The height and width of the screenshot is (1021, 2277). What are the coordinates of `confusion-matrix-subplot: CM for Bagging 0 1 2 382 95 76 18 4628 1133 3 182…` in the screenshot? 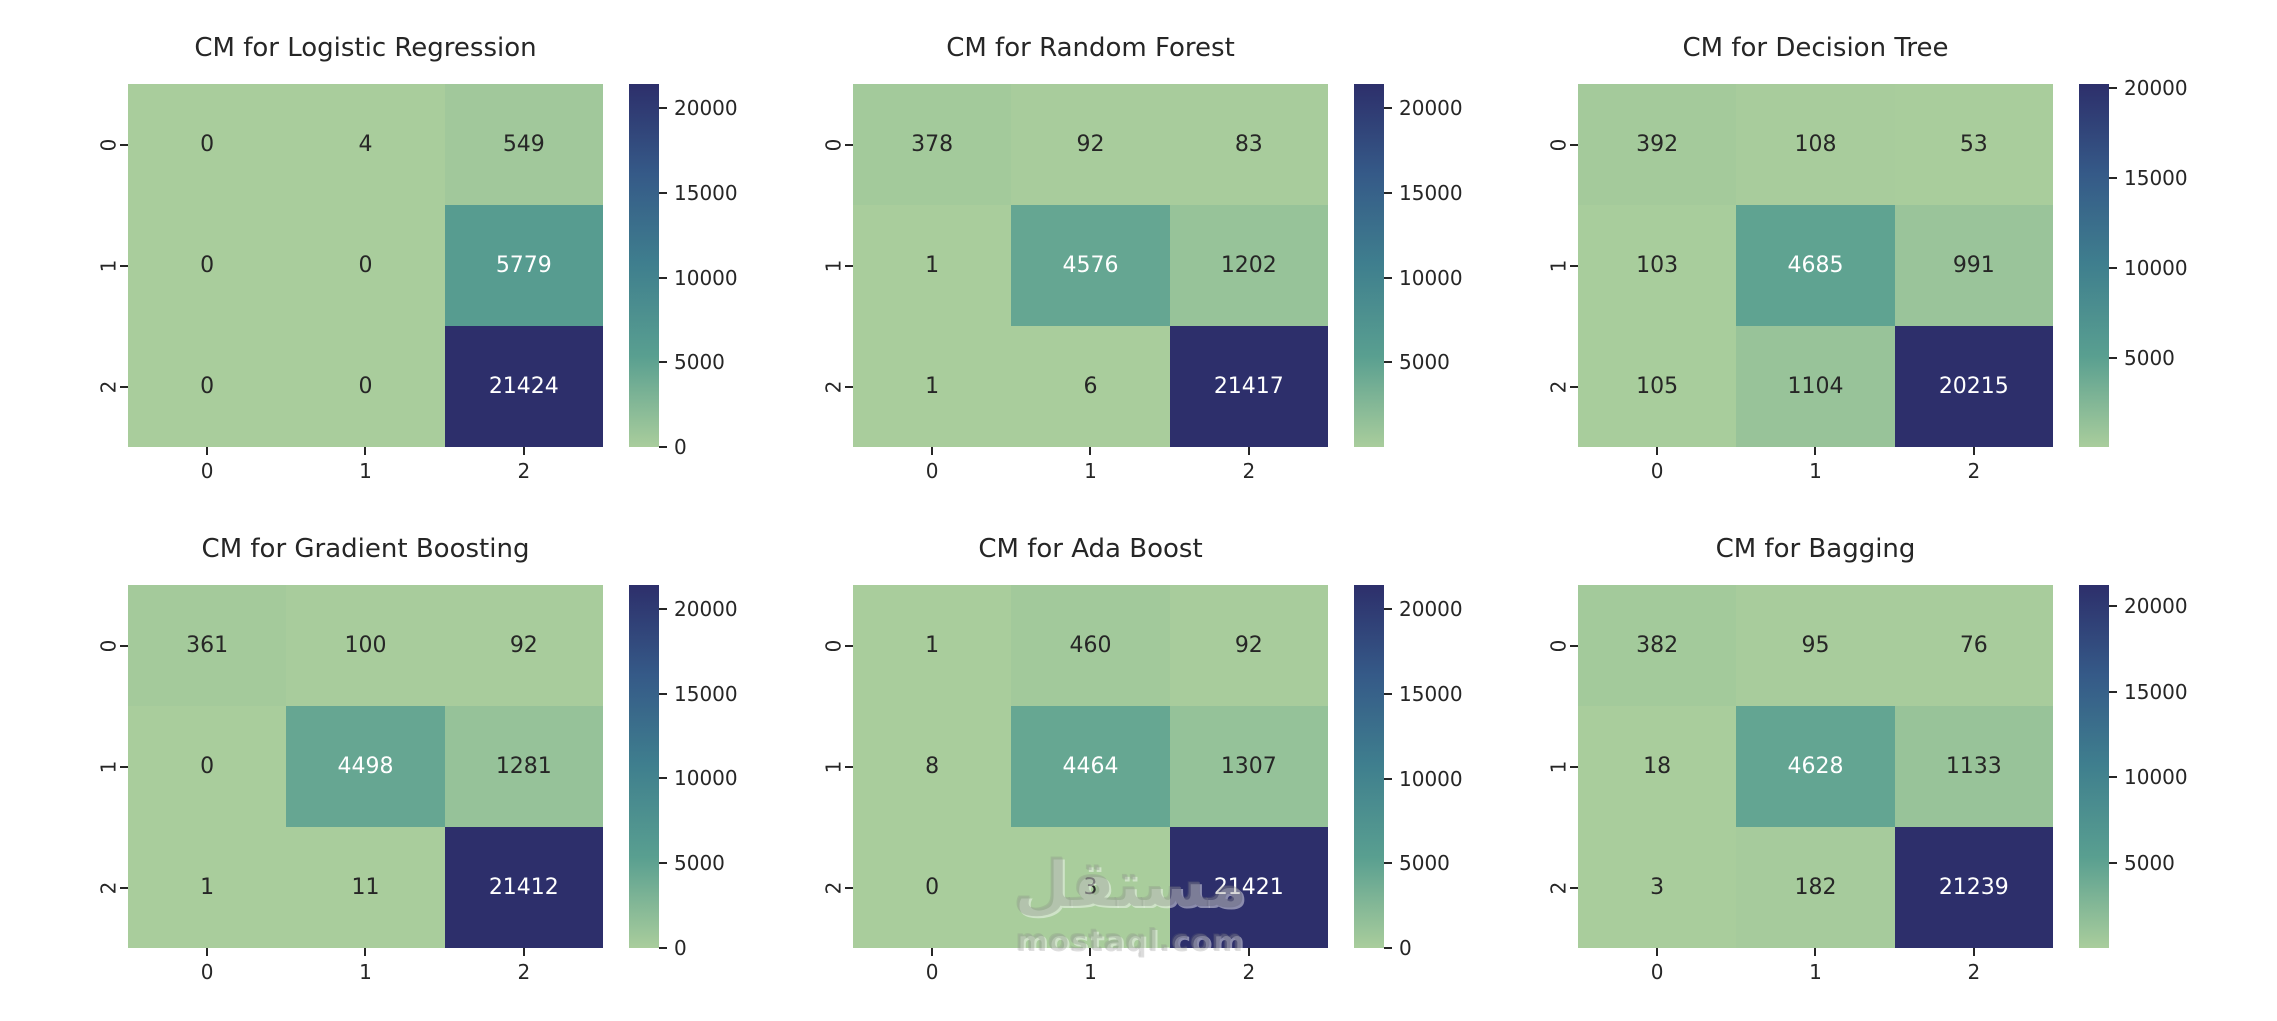 It's located at (1896, 757).